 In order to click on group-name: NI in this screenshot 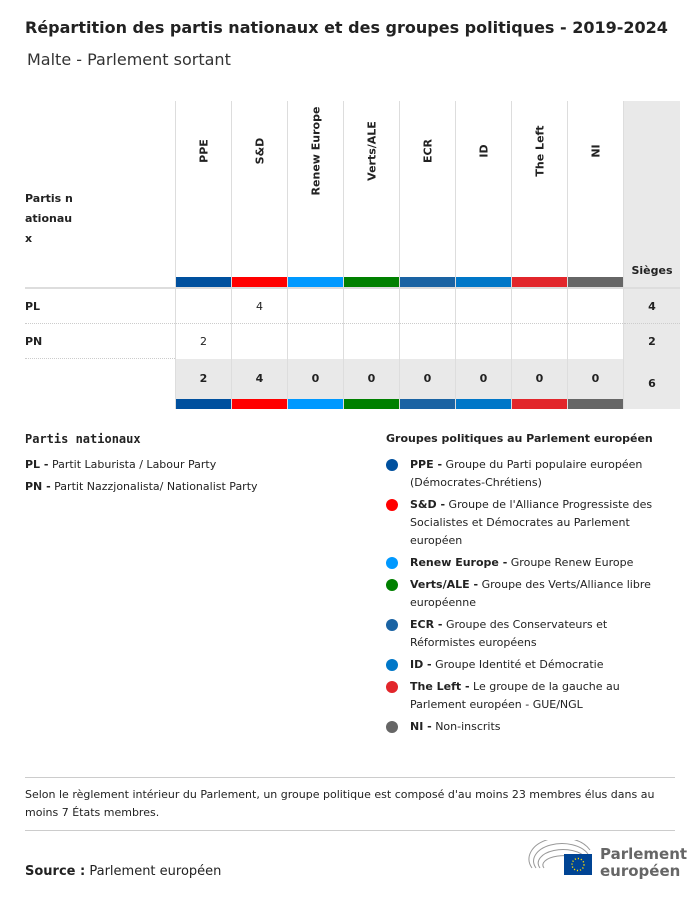, I will do `click(595, 151)`.